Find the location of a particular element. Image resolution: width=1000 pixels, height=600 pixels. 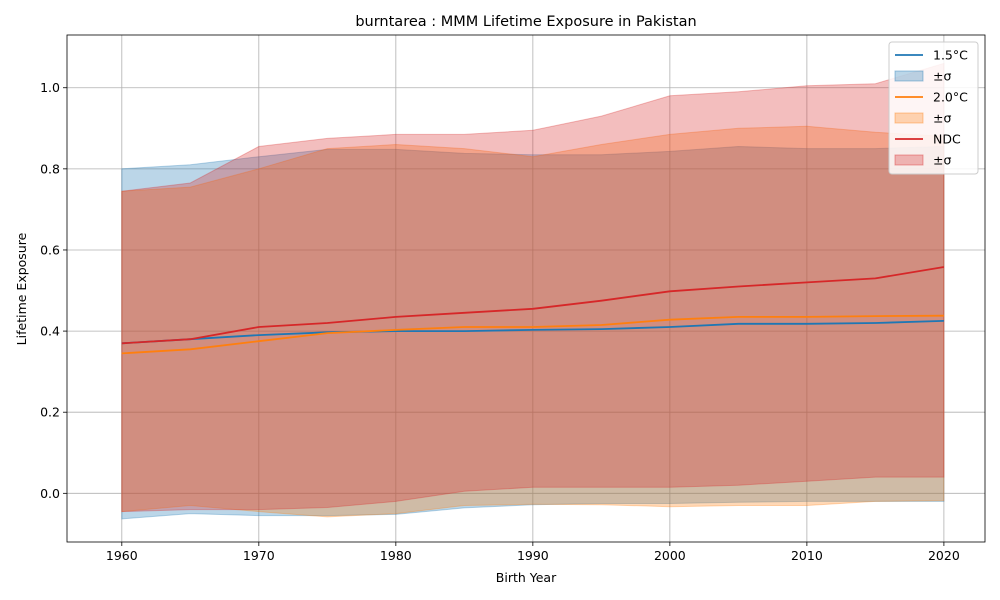

legend: 1.5°C ±σ 2.0°C ±σ NDC ±σ is located at coordinates (933, 108).